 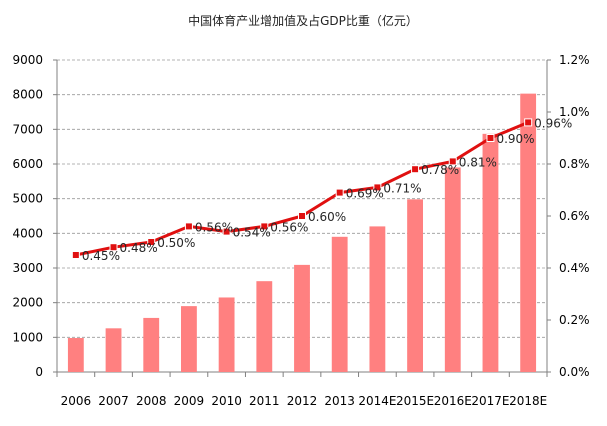 I want to click on y2-tick-label: 1.2%, so click(x=574, y=60).